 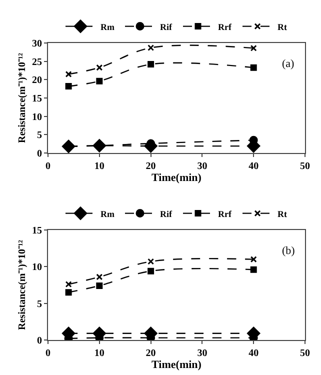 I want to click on y-tick-label: 20, so click(x=37, y=80).